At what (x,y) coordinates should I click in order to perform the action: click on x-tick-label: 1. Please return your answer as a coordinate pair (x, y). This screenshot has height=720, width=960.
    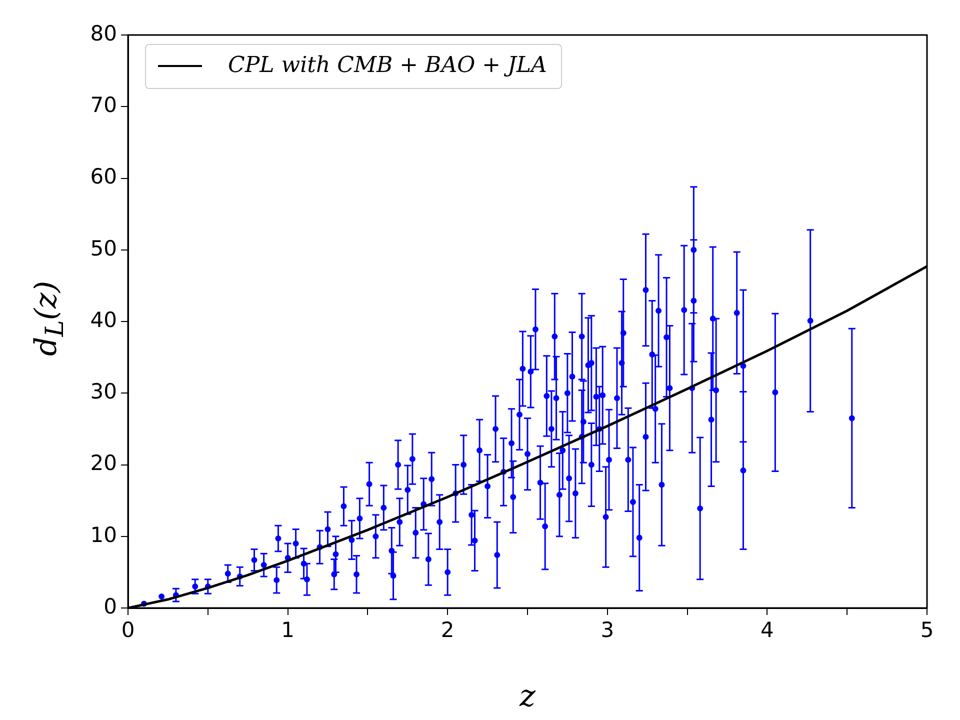
    Looking at the image, I should click on (287, 630).